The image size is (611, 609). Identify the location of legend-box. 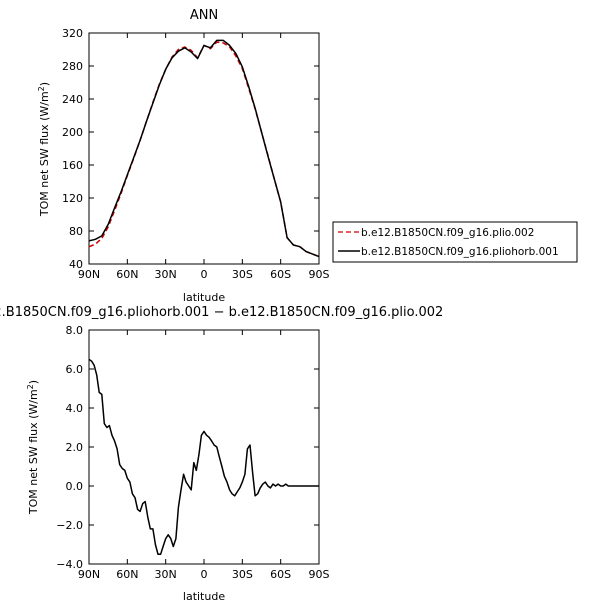
(455, 242).